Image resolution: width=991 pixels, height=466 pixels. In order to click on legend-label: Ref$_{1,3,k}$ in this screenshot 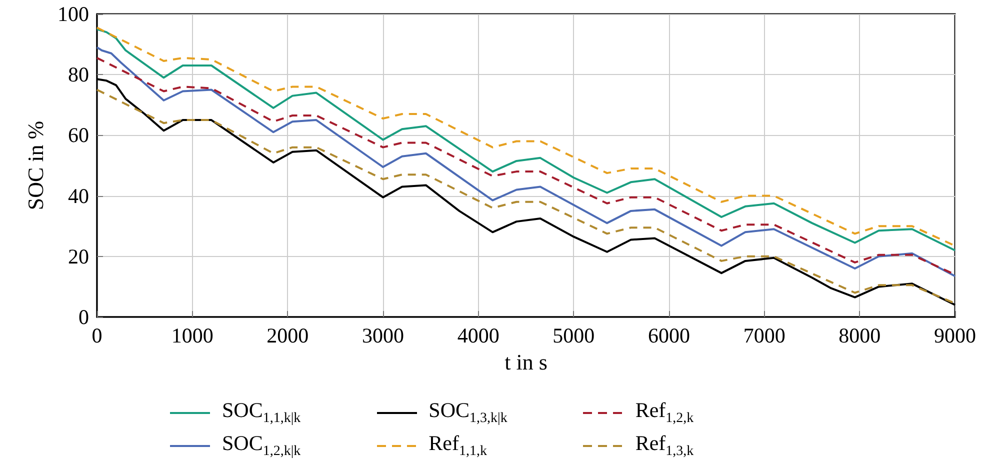, I will do `click(664, 445)`.